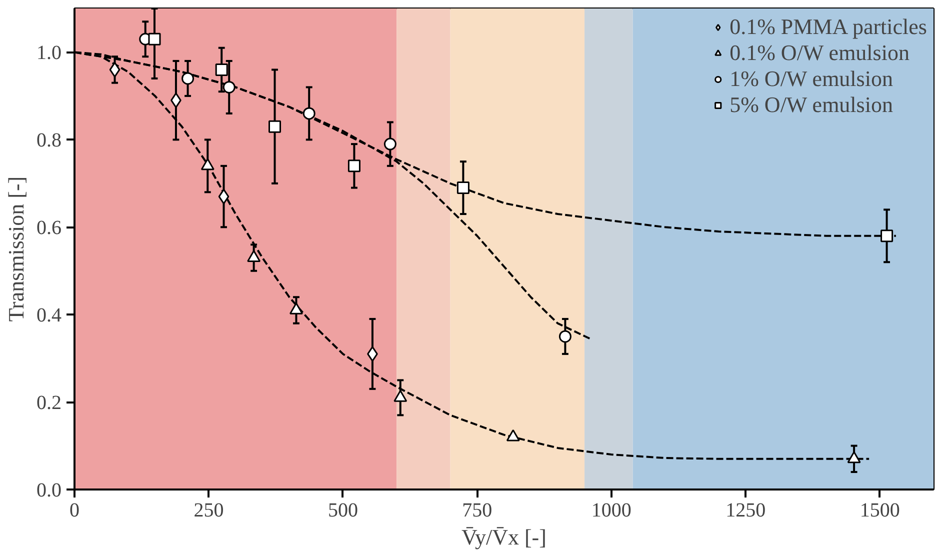  Describe the element at coordinates (49, 491) in the screenshot. I see `y-tick-label: 0.0` at that location.